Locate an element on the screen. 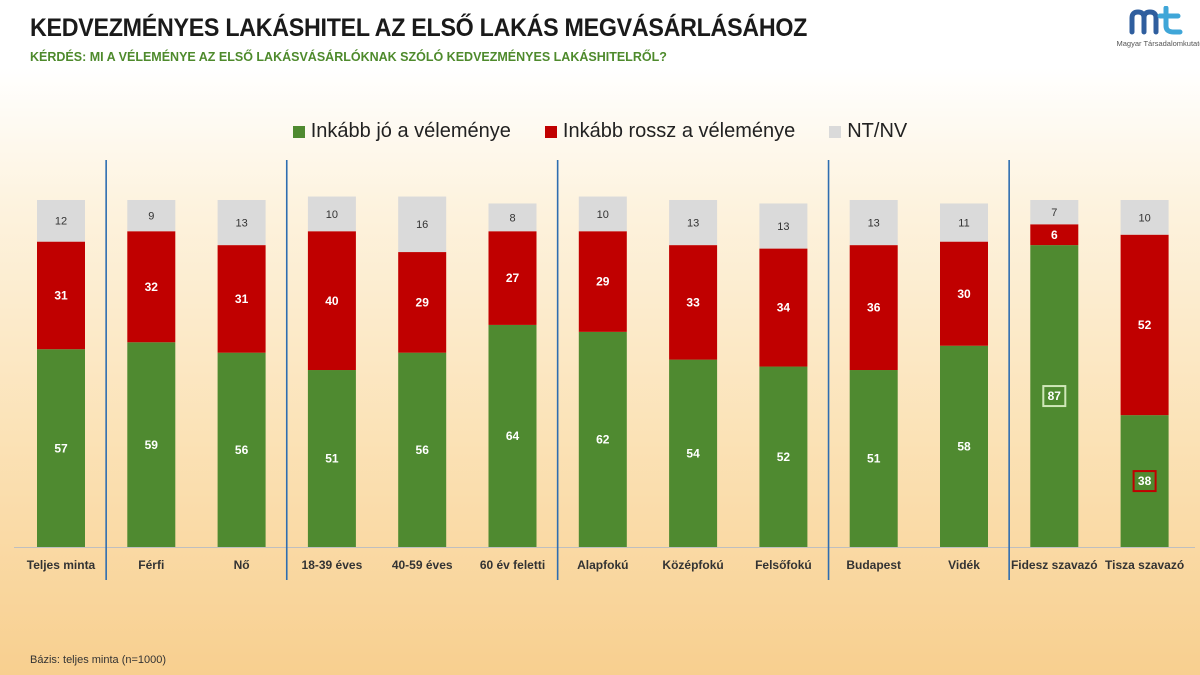  legend-label-dontknow: NT/NV is located at coordinates (877, 131).